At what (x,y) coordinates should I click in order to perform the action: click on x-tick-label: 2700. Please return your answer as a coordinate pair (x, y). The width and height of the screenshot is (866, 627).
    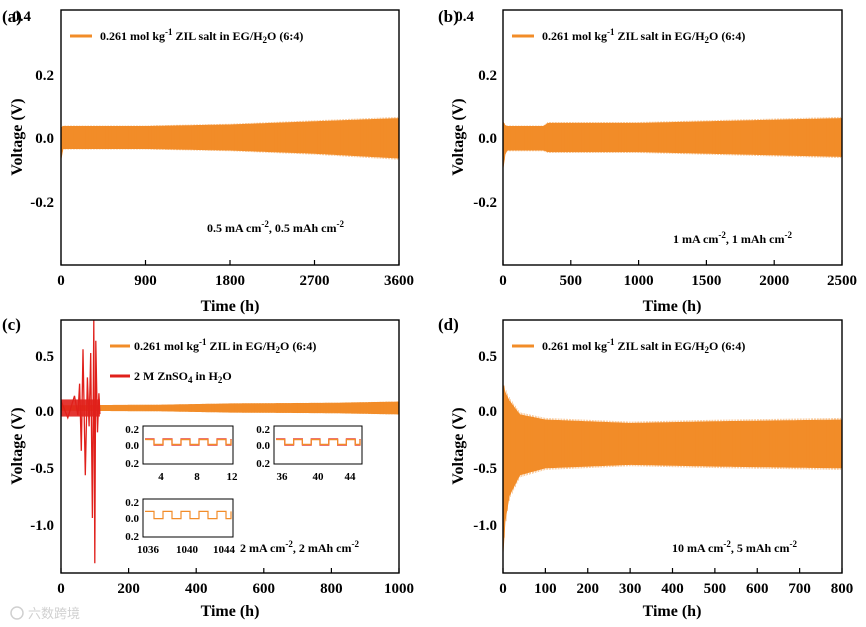
    Looking at the image, I should click on (315, 281).